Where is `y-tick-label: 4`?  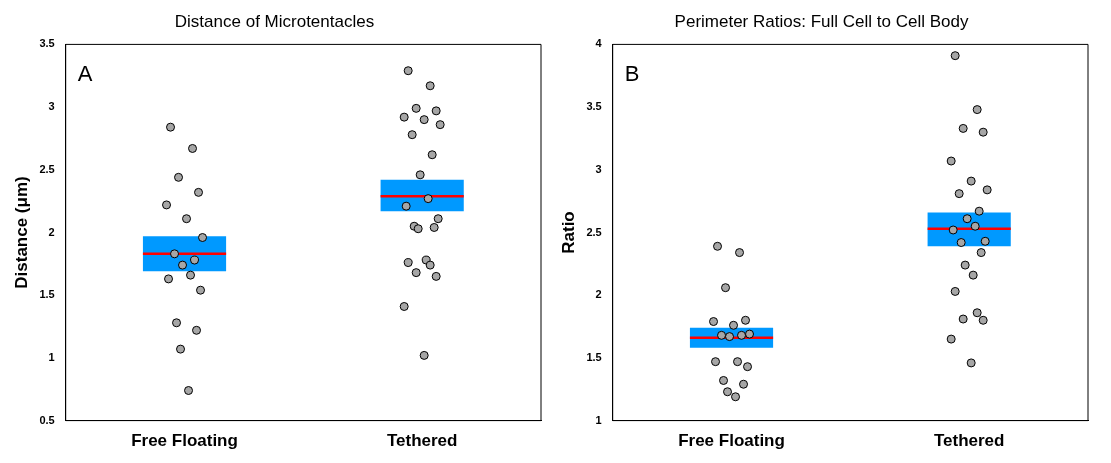 y-tick-label: 4 is located at coordinates (599, 43).